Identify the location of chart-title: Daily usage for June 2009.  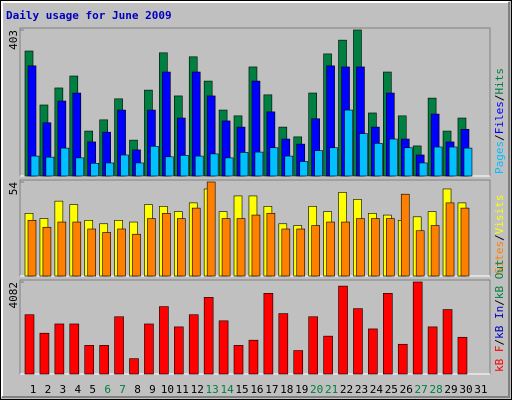
(89, 15).